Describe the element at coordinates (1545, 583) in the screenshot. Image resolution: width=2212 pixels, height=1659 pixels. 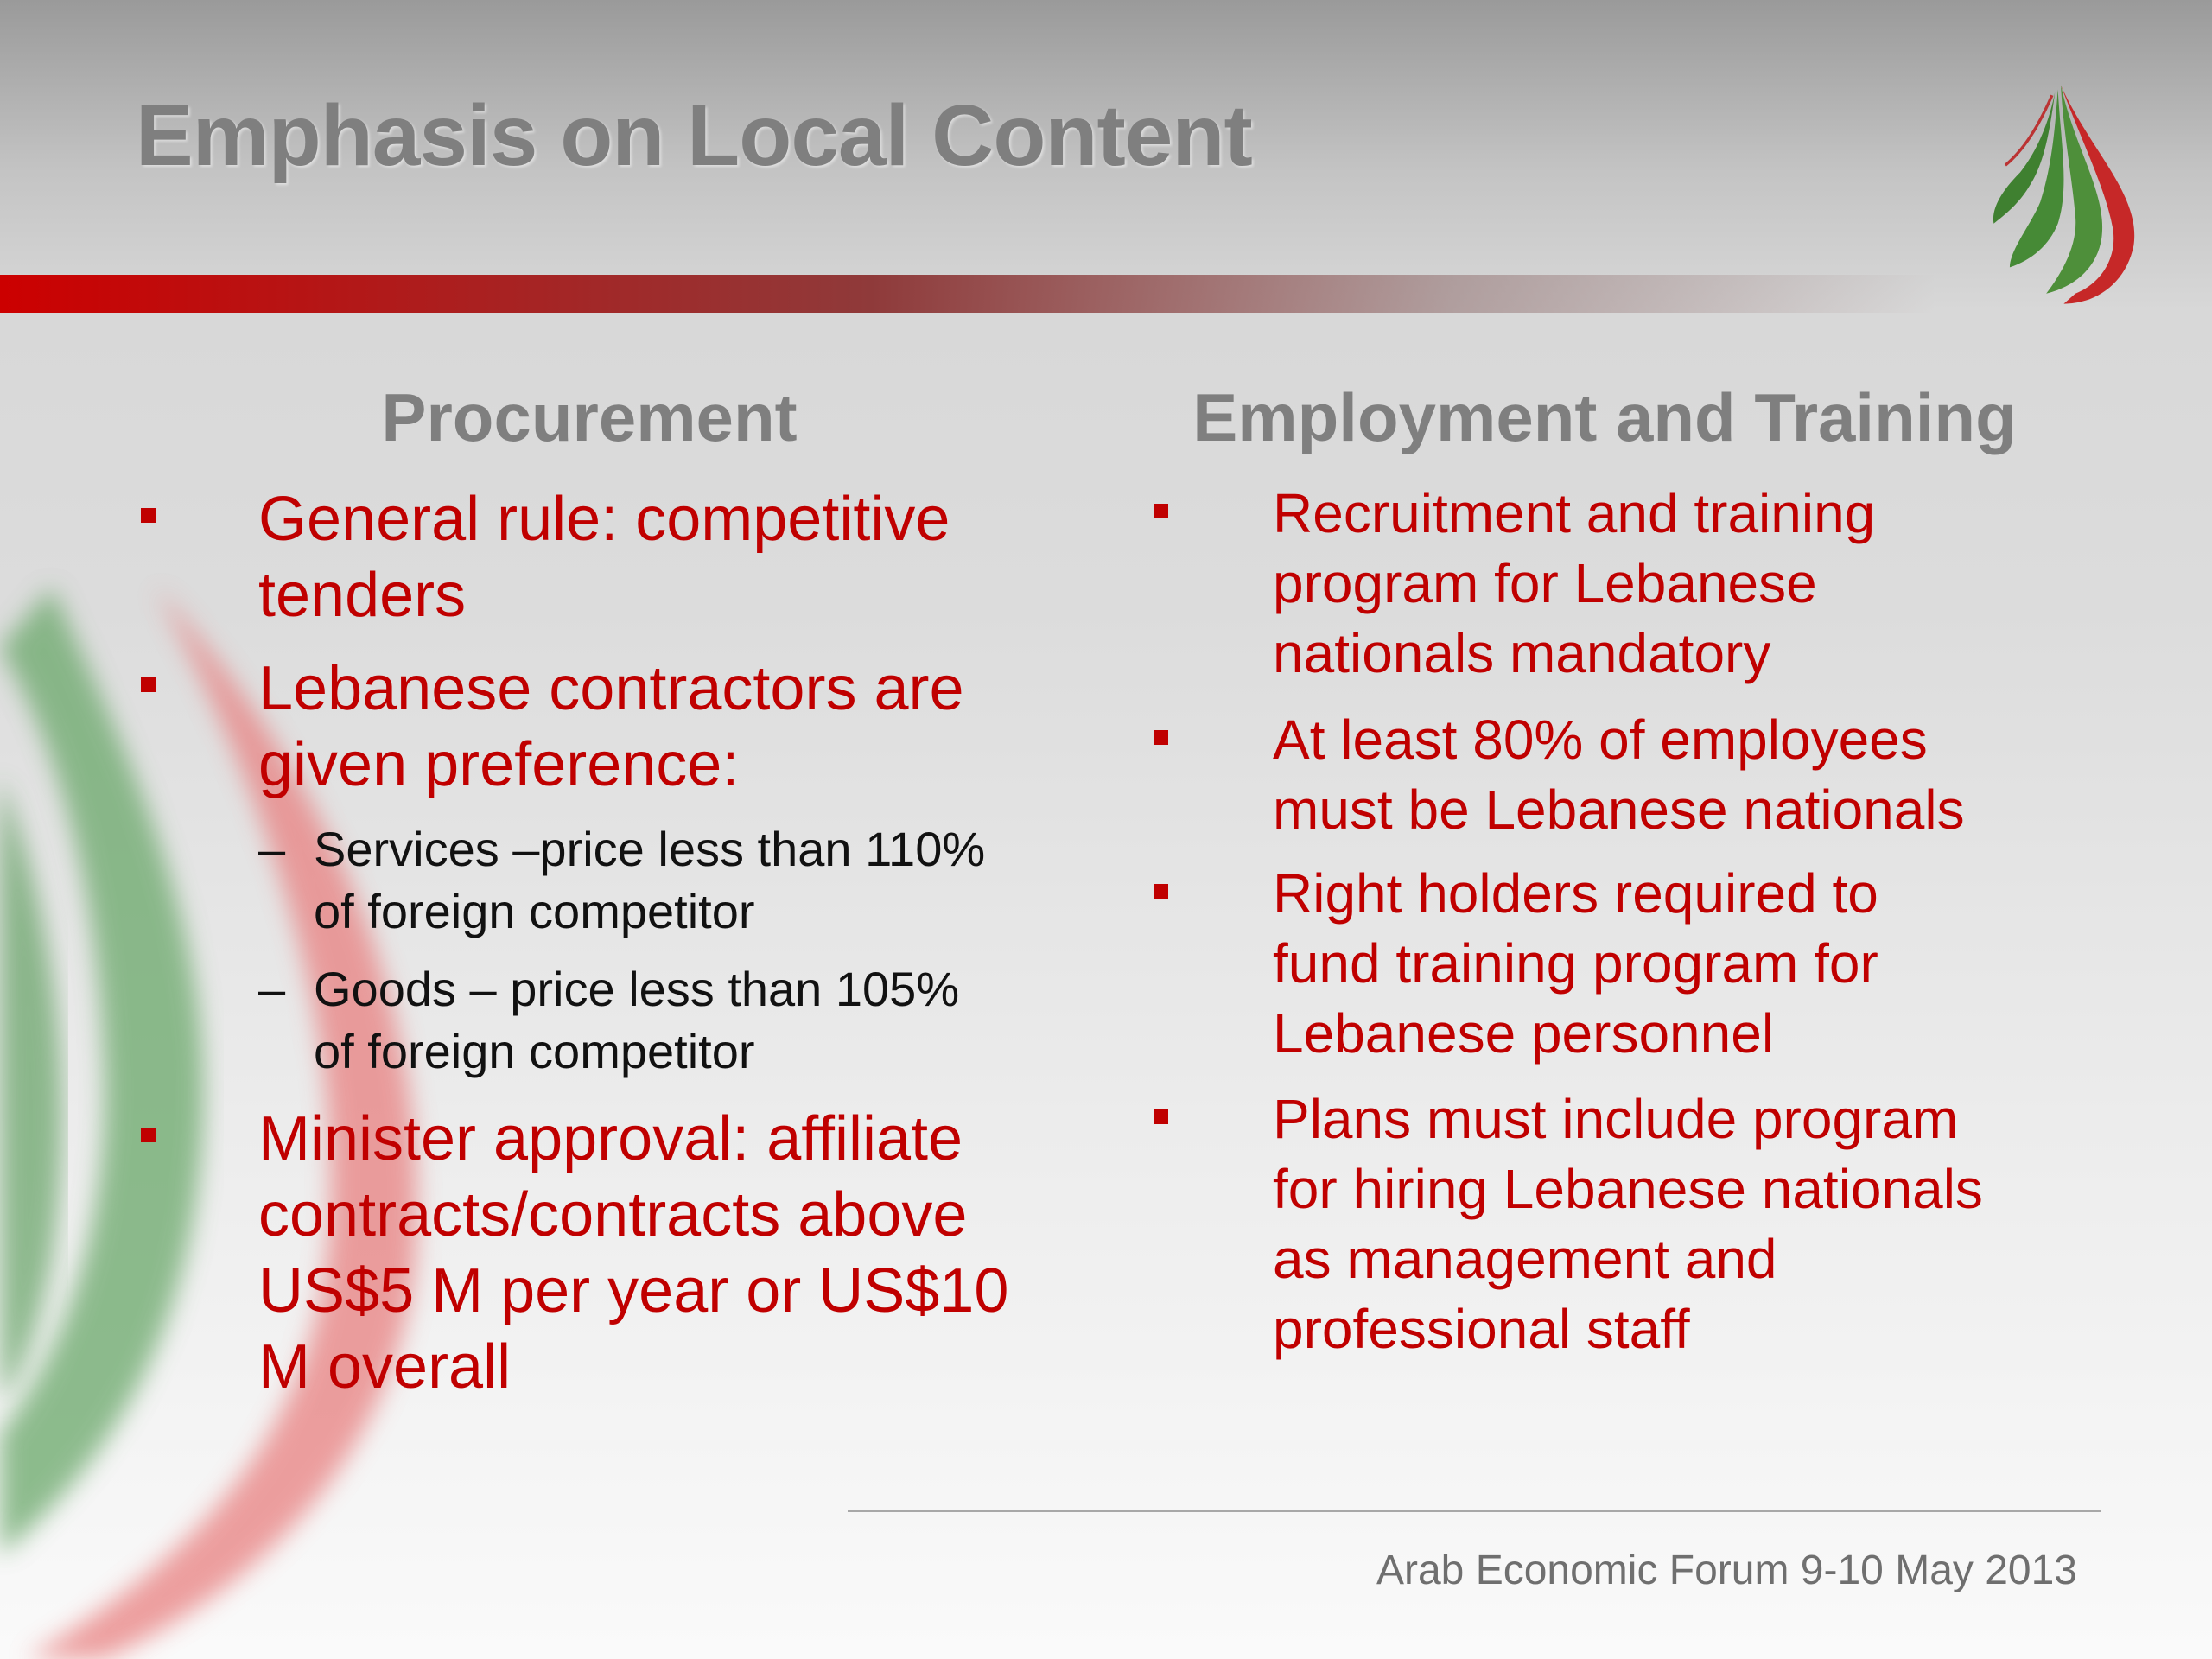
I see `item-line: program for Lebanese` at that location.